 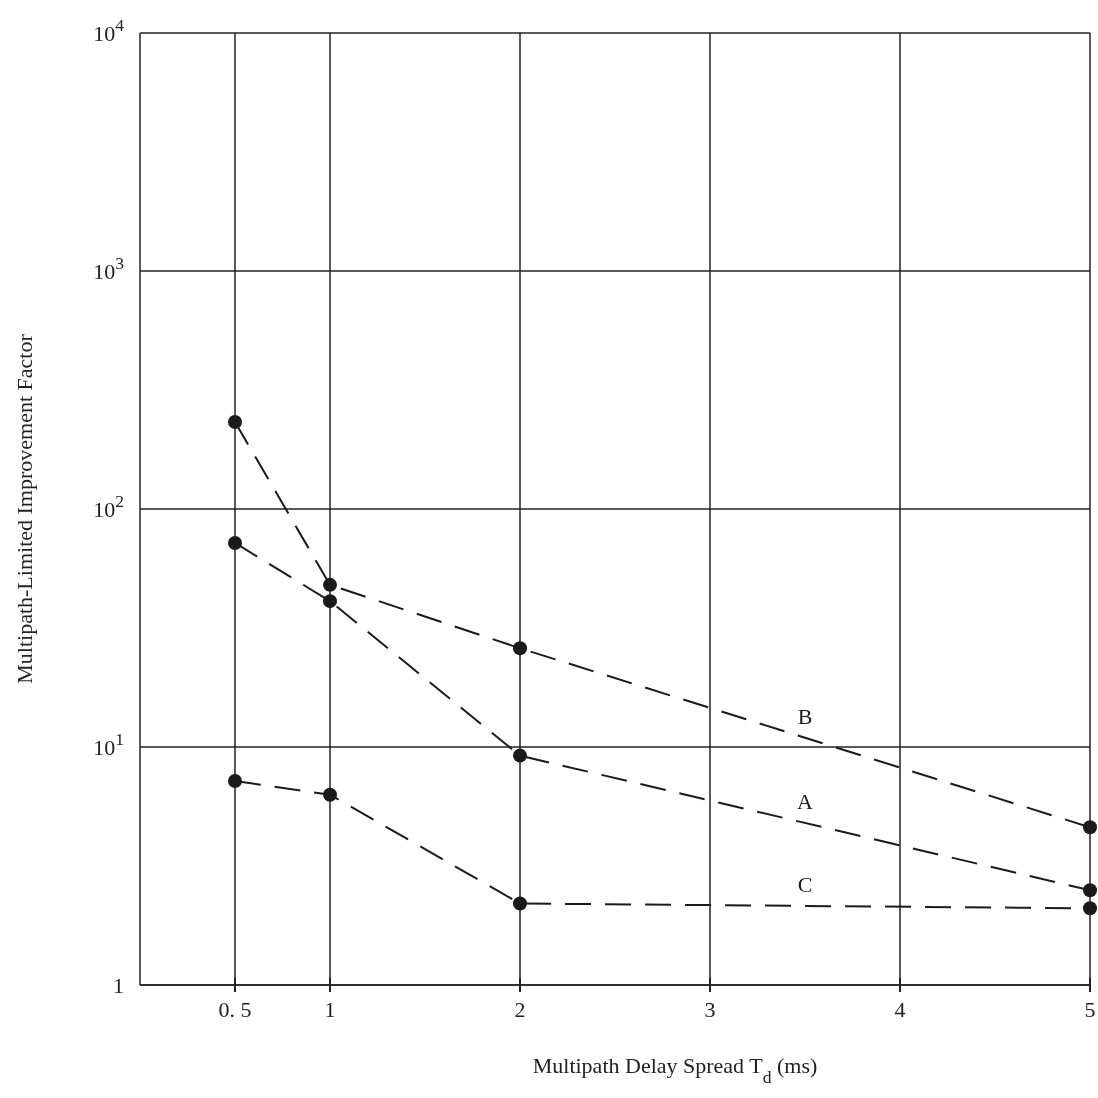 What do you see at coordinates (1090, 1009) in the screenshot?
I see `x-tick-label: 5` at bounding box center [1090, 1009].